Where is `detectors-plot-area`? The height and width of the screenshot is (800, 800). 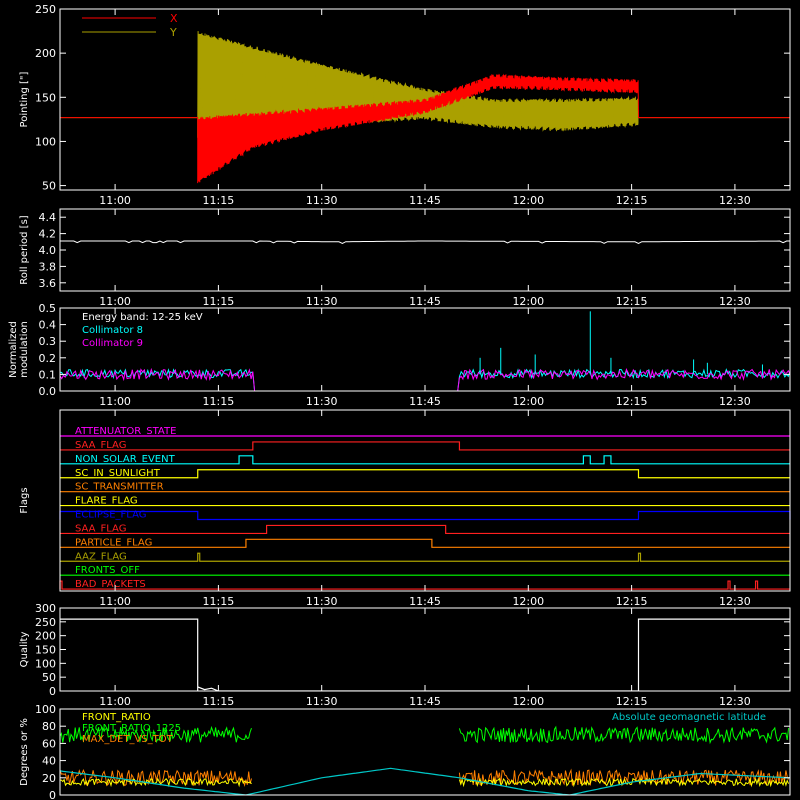 detectors-plot-area is located at coordinates (425, 760).